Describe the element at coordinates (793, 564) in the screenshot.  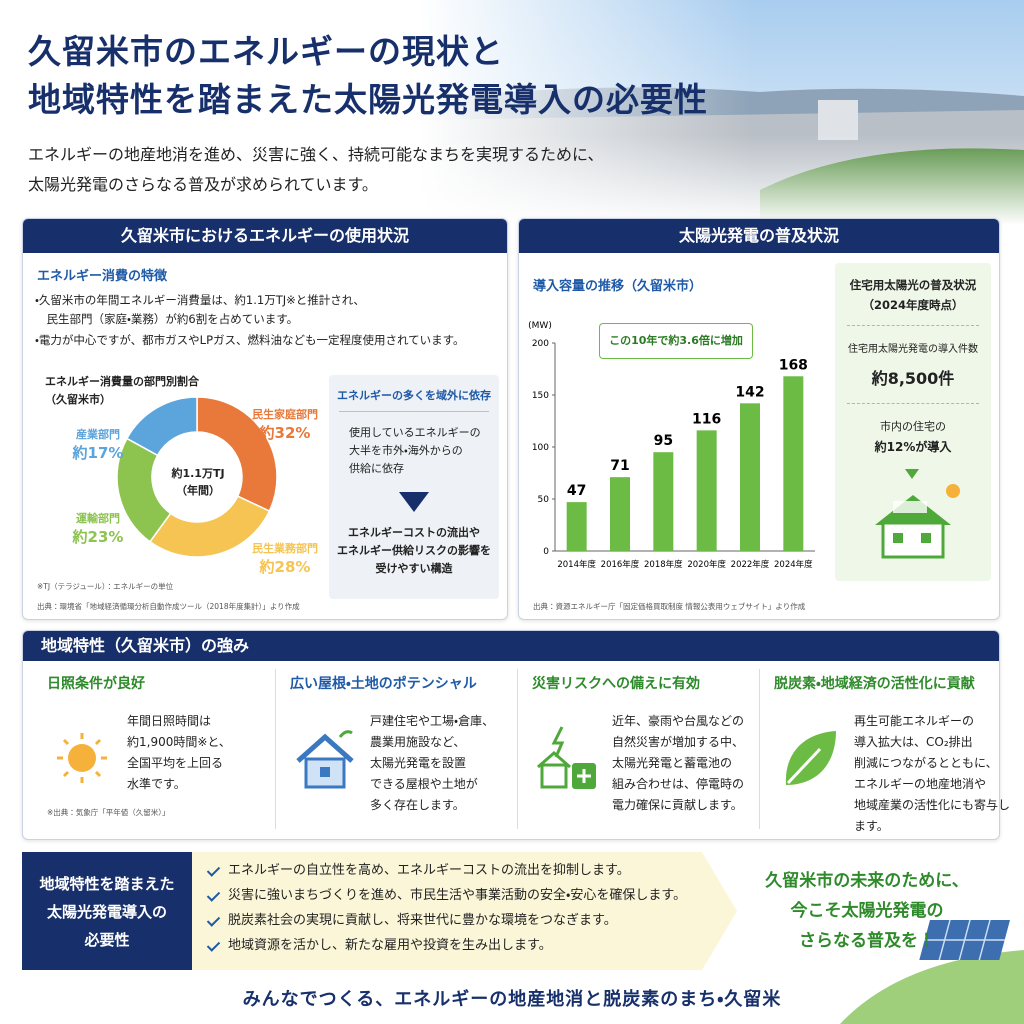
I see `x-tick-label: 2024年度` at that location.